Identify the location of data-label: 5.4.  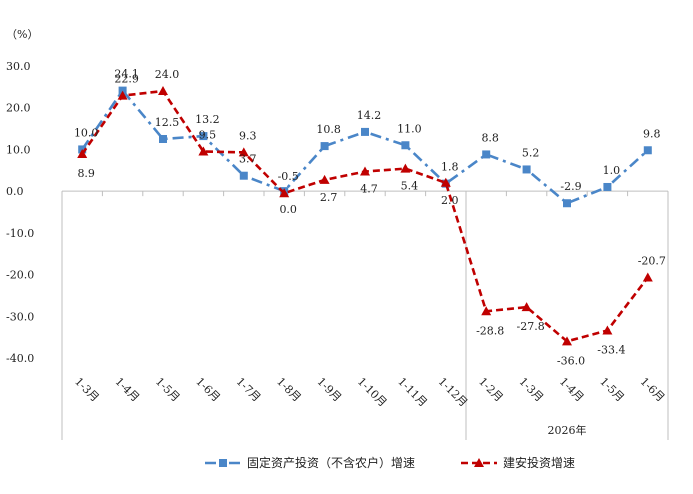
(410, 186).